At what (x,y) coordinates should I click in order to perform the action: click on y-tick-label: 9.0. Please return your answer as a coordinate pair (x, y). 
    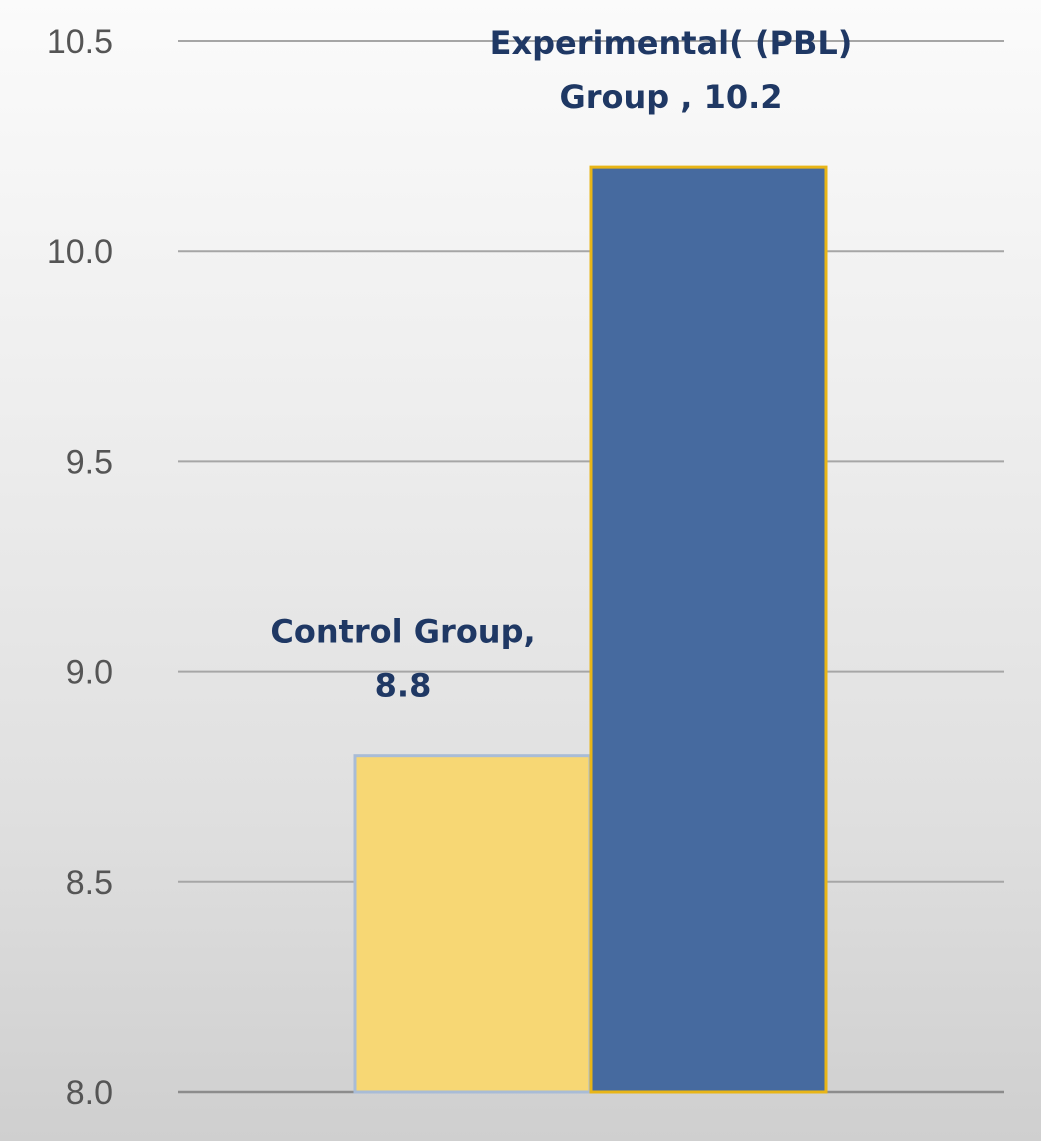
    Looking at the image, I should click on (89, 673).